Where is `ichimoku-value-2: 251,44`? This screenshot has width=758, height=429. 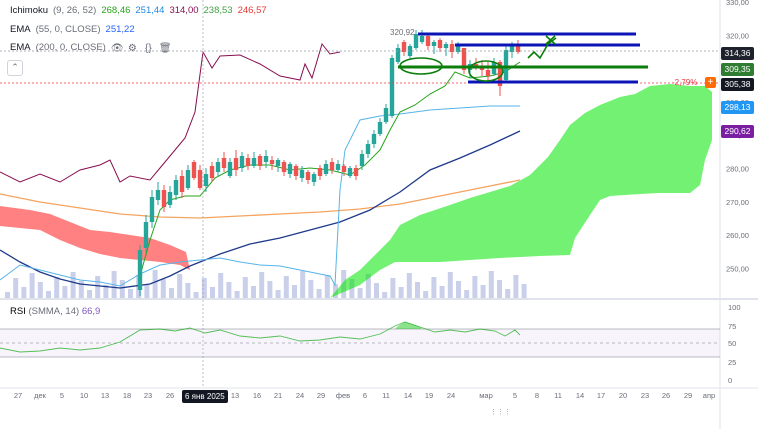
ichimoku-value-2: 251,44 is located at coordinates (150, 10).